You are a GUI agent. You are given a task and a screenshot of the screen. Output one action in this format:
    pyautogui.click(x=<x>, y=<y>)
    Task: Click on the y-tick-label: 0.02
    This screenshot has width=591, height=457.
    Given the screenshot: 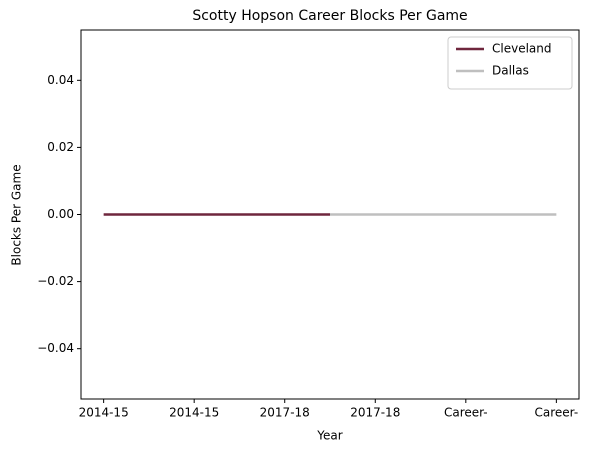 What is the action you would take?
    pyautogui.click(x=60, y=147)
    